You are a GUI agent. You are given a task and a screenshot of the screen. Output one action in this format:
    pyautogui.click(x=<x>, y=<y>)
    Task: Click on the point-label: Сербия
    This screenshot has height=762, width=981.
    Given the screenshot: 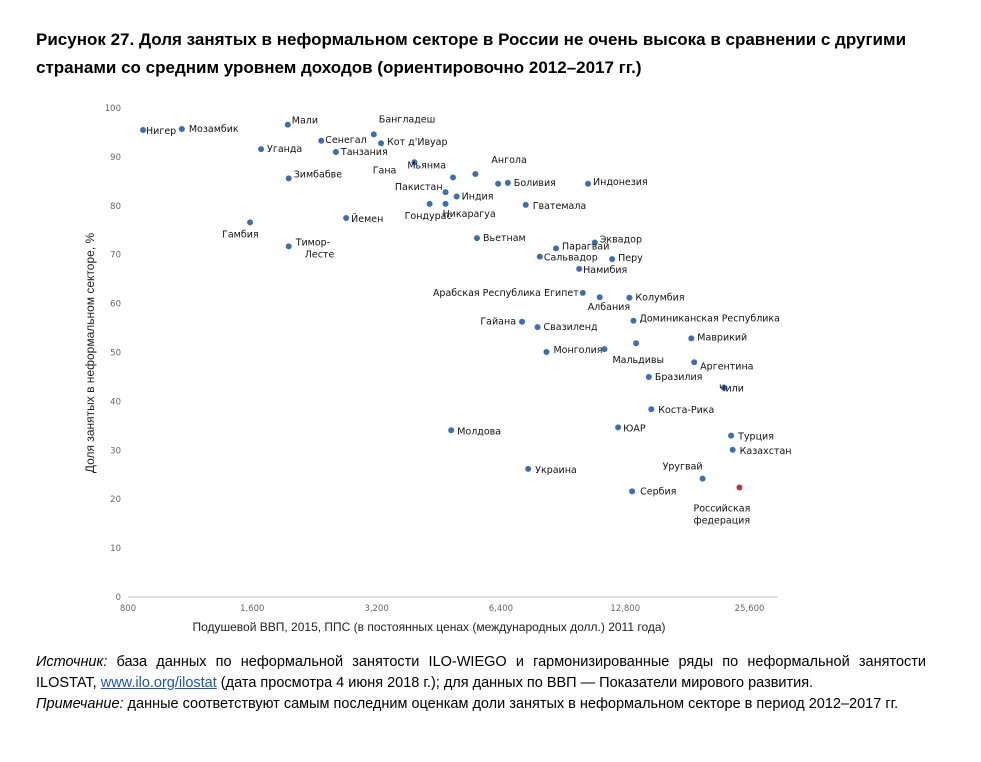 What is the action you would take?
    pyautogui.click(x=658, y=491)
    